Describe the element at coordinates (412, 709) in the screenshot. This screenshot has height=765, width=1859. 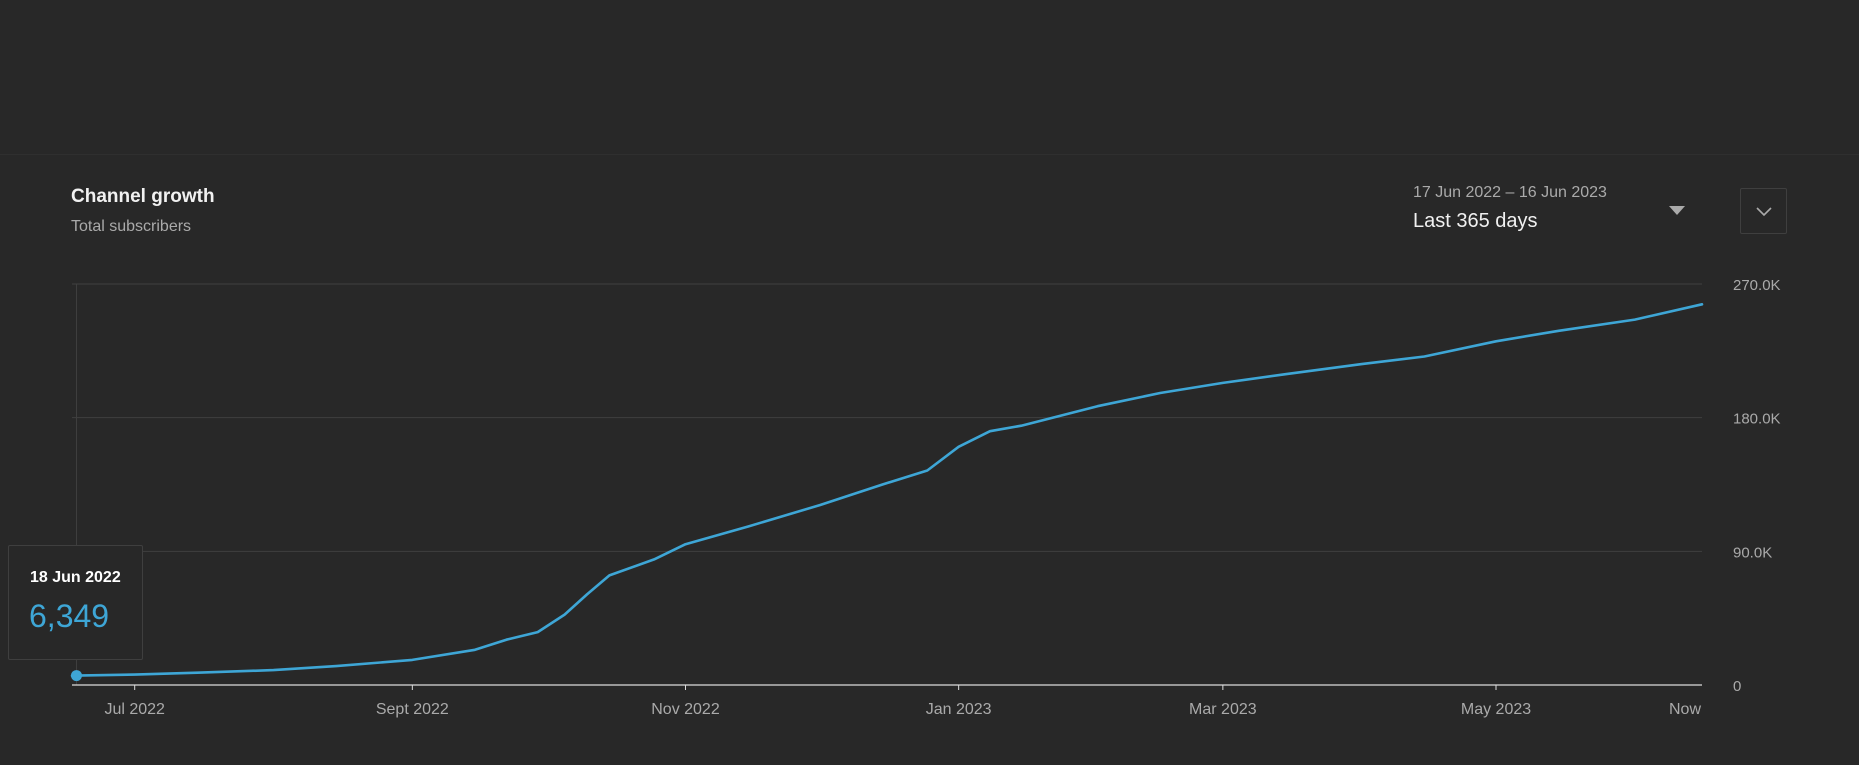
I see `x-tick-label: Sept 2022` at that location.